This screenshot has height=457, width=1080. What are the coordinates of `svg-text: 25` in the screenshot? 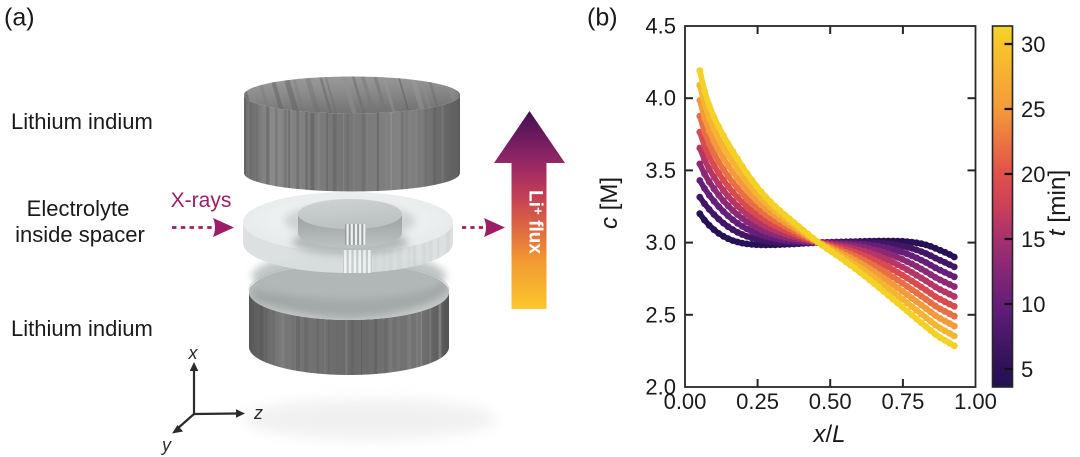 It's located at (1033, 109).